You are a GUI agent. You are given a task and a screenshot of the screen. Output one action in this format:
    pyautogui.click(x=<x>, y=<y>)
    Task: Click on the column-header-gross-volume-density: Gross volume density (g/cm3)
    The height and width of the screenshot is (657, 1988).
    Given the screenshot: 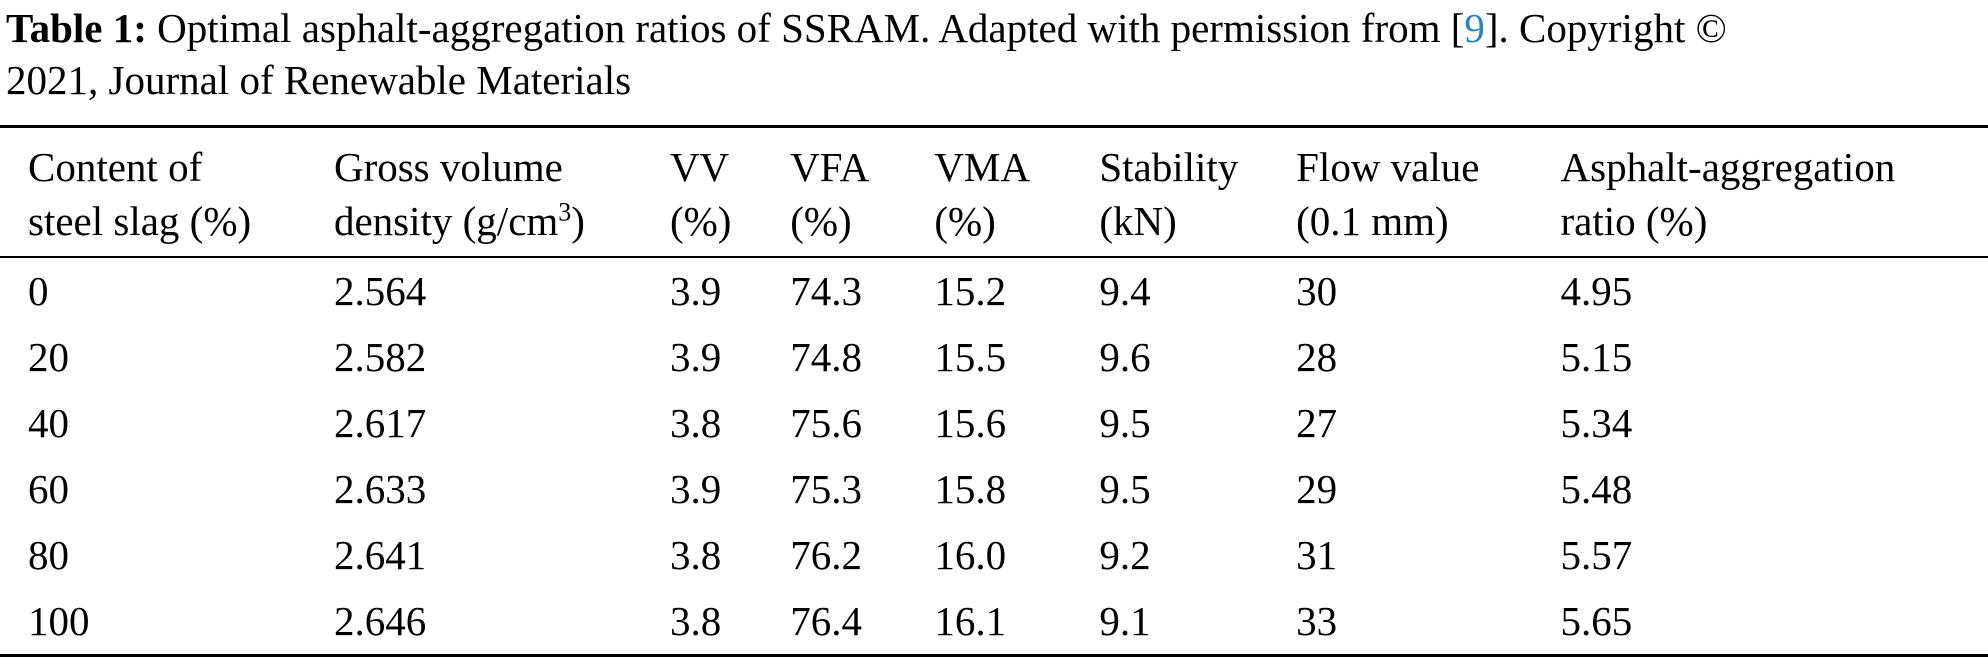 What is the action you would take?
    pyautogui.click(x=502, y=192)
    